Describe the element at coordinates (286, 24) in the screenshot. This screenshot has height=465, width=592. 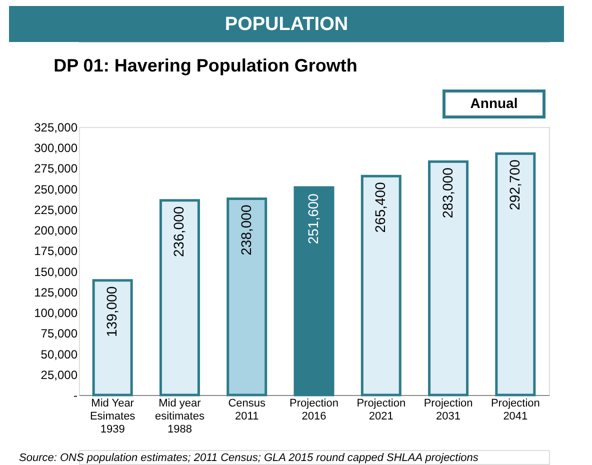
I see `chart-title: POPULATION` at that location.